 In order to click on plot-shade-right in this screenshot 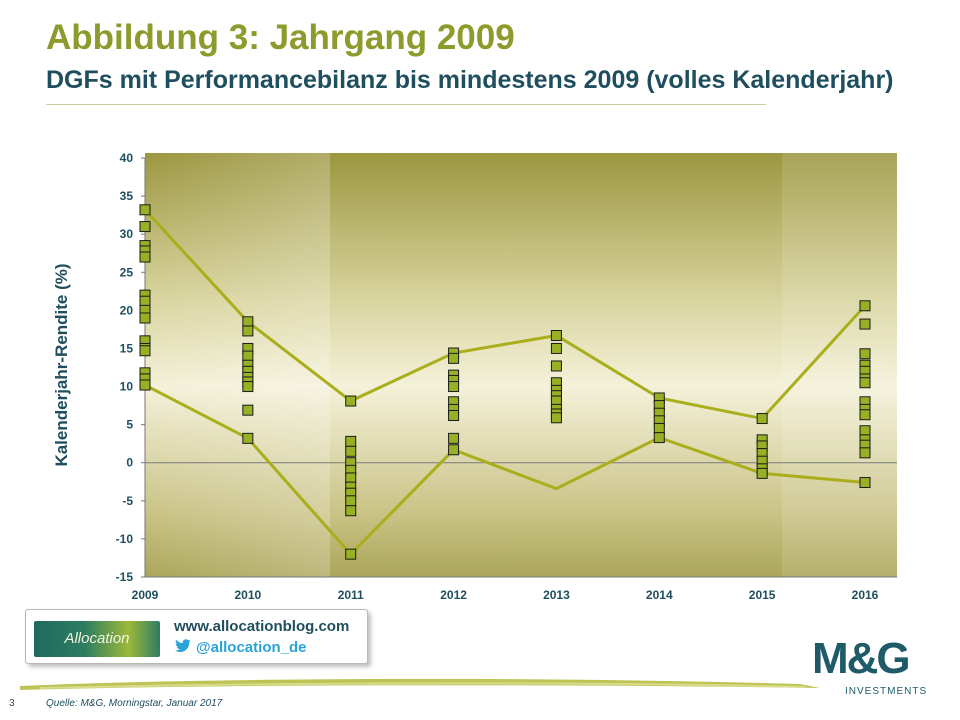, I will do `click(839, 365)`.